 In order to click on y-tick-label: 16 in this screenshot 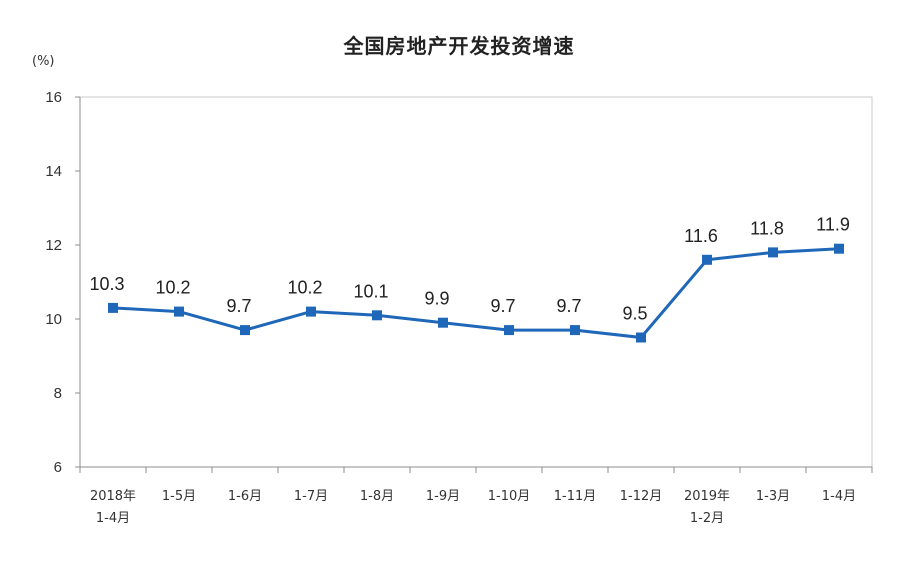, I will do `click(53, 97)`.